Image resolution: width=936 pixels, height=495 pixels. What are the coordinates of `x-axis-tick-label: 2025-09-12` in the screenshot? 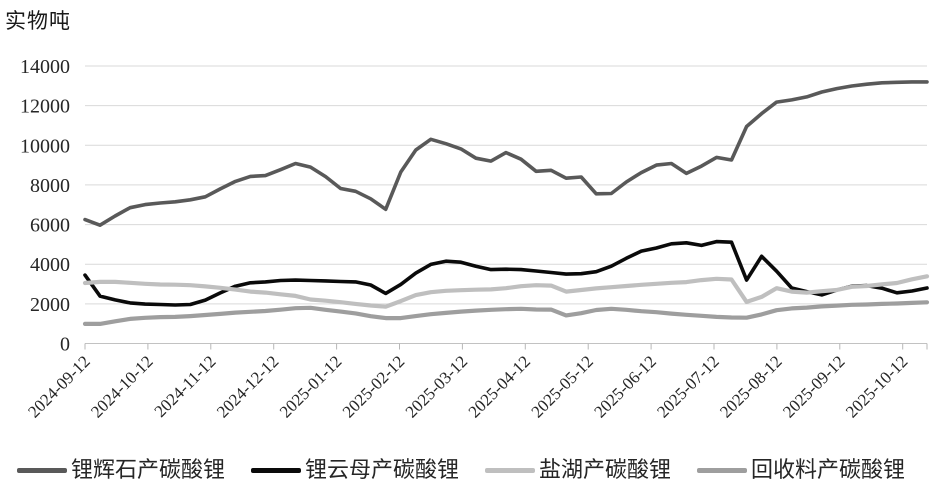 It's located at (814, 387).